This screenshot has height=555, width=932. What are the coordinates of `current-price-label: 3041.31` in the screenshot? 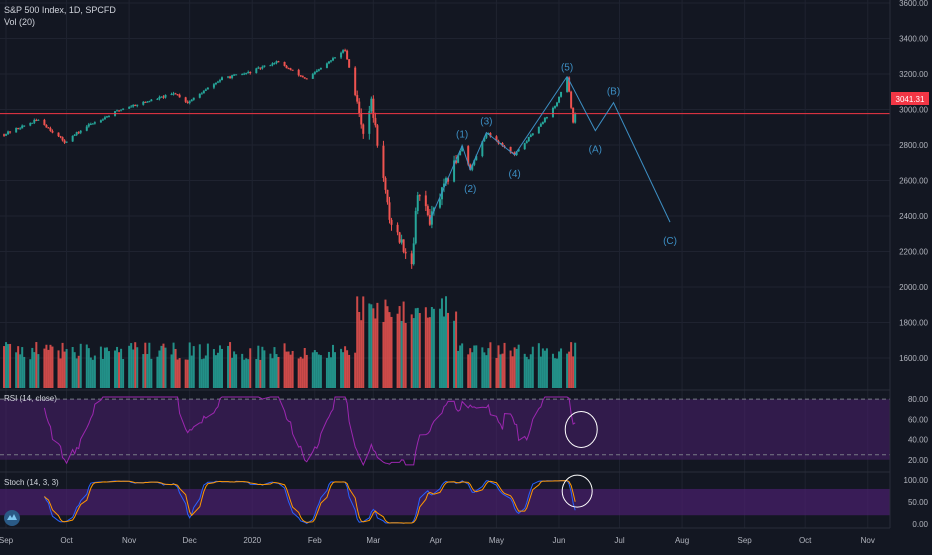 It's located at (910, 99).